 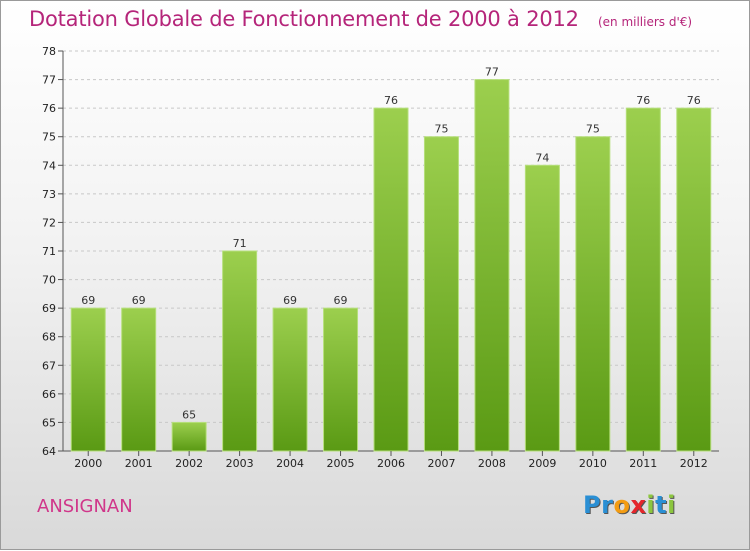 I want to click on logo-letter: x, so click(x=638, y=505).